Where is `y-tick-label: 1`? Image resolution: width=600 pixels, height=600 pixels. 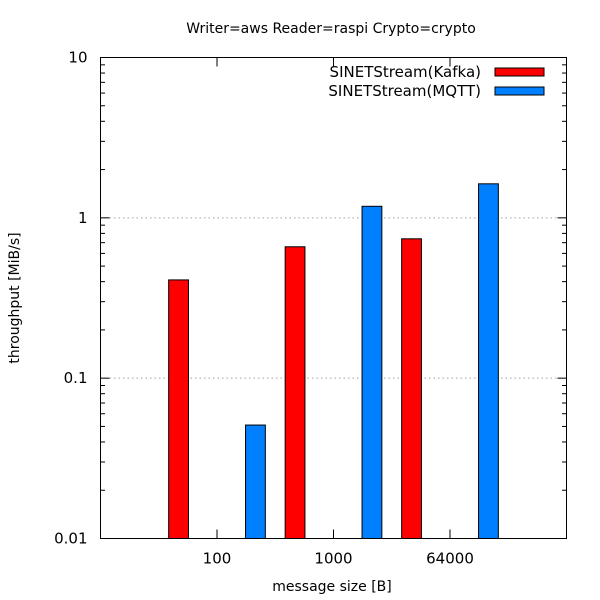 y-tick-label: 1 is located at coordinates (83, 218).